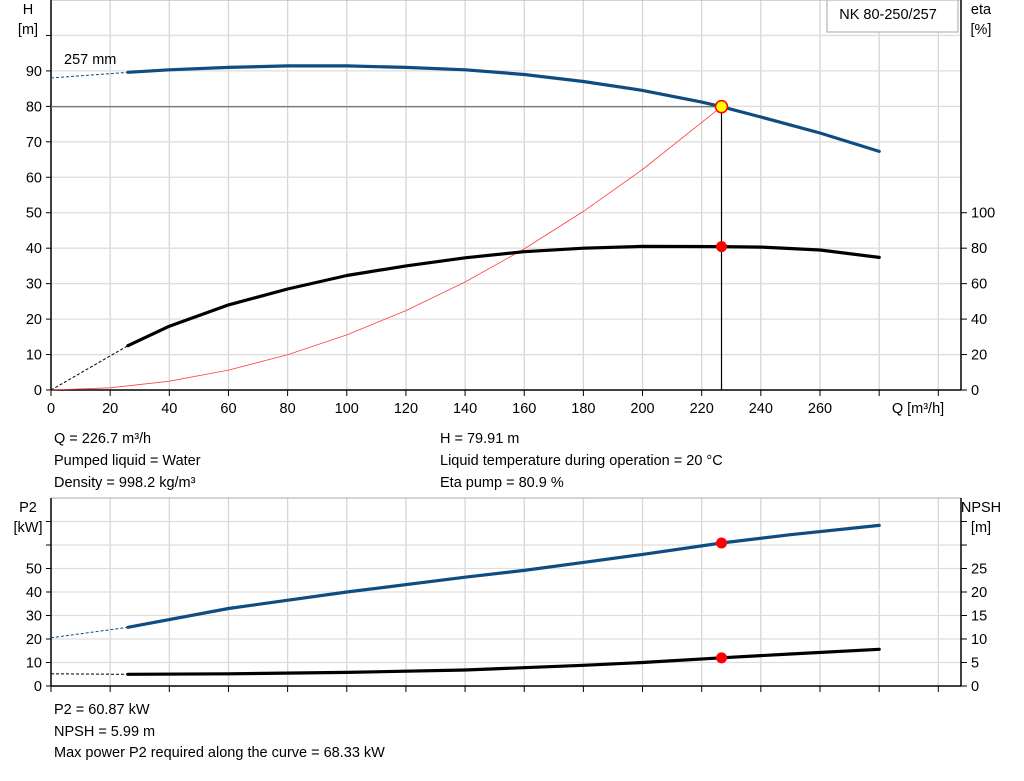 The image size is (1024, 781). I want to click on x-tick-label: 180, so click(583, 409).